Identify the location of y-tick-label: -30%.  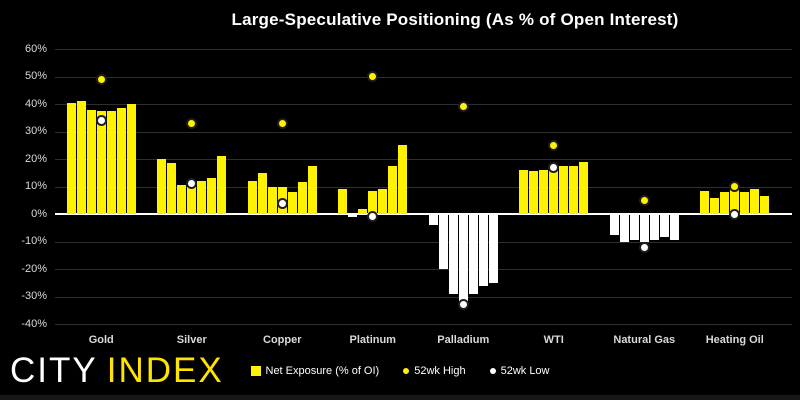
(34, 296).